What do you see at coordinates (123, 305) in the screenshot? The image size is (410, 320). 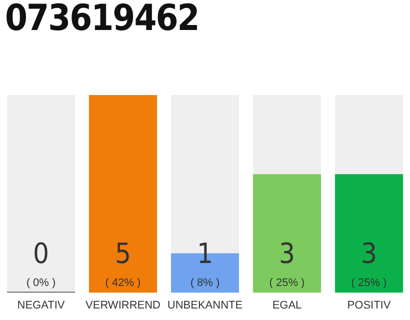 I see `x-tick-label: VERWIRREND` at bounding box center [123, 305].